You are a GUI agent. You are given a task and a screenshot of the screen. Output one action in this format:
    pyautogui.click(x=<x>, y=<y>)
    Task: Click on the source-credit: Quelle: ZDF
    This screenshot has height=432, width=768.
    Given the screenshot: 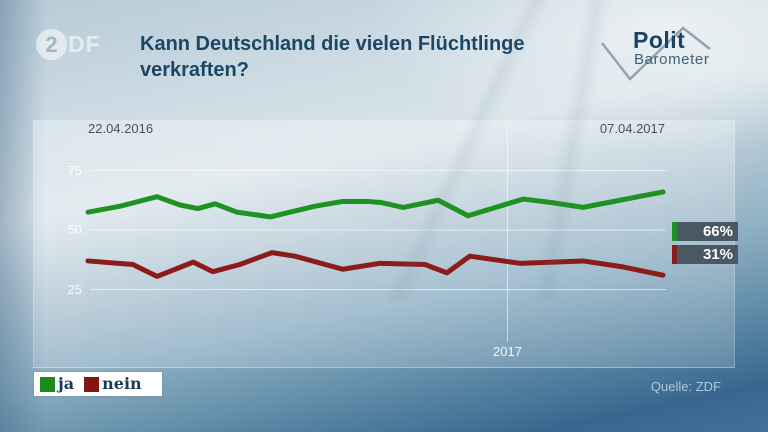 What is the action you would take?
    pyautogui.click(x=685, y=386)
    